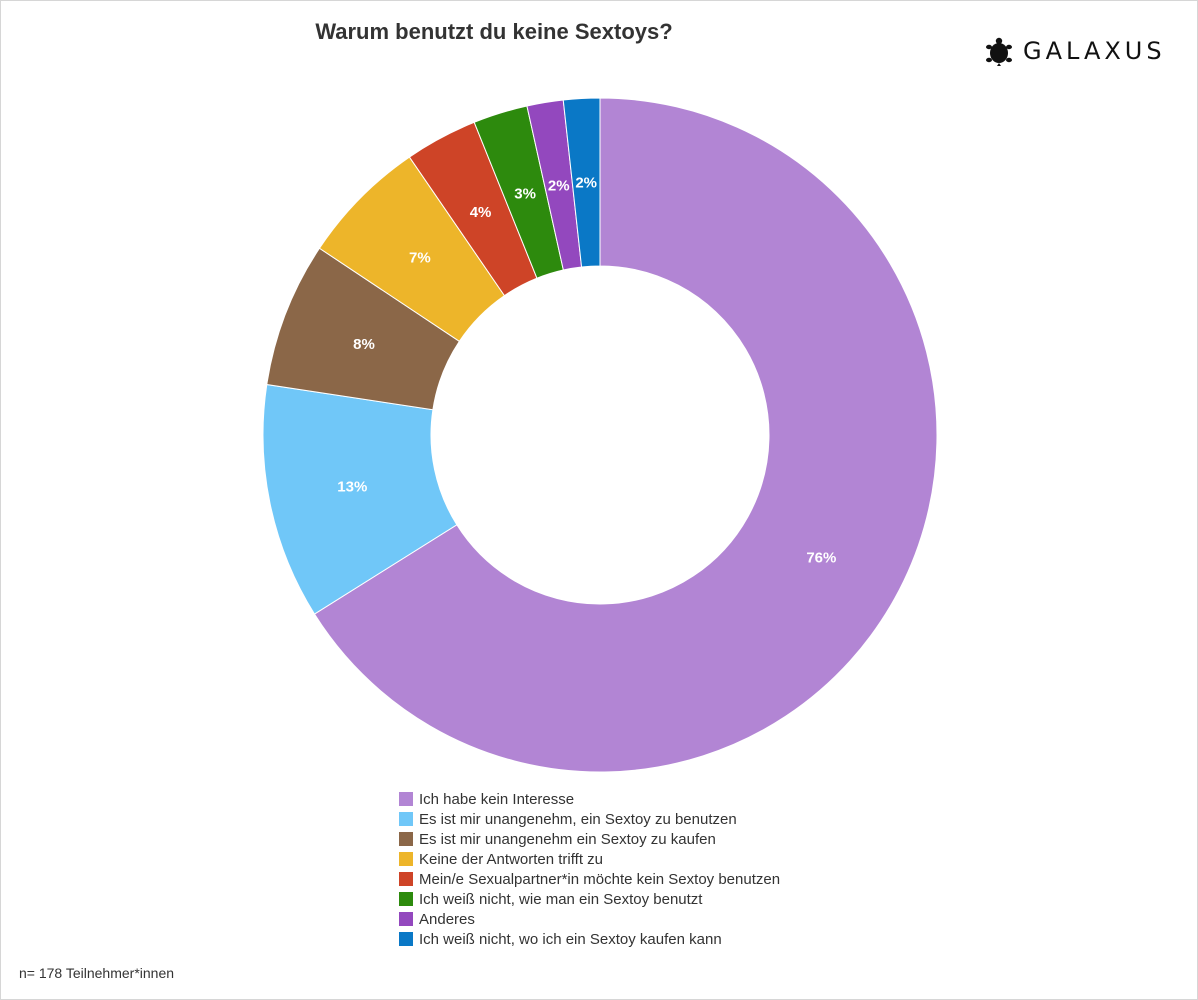 This screenshot has width=1198, height=1000. What do you see at coordinates (364, 344) in the screenshot?
I see `slice-data-label: 8%` at bounding box center [364, 344].